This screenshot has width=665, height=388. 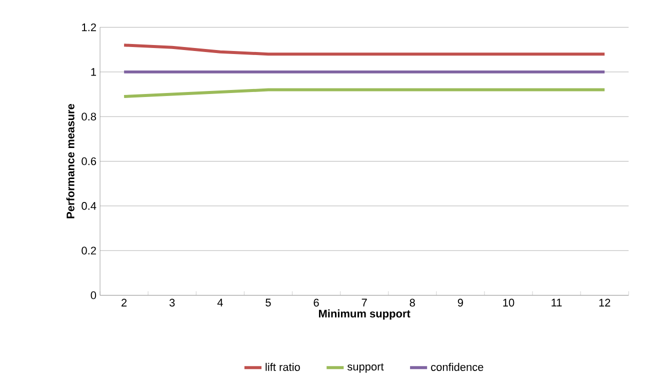 I want to click on y-axis-title: Performance measure, so click(x=70, y=161).